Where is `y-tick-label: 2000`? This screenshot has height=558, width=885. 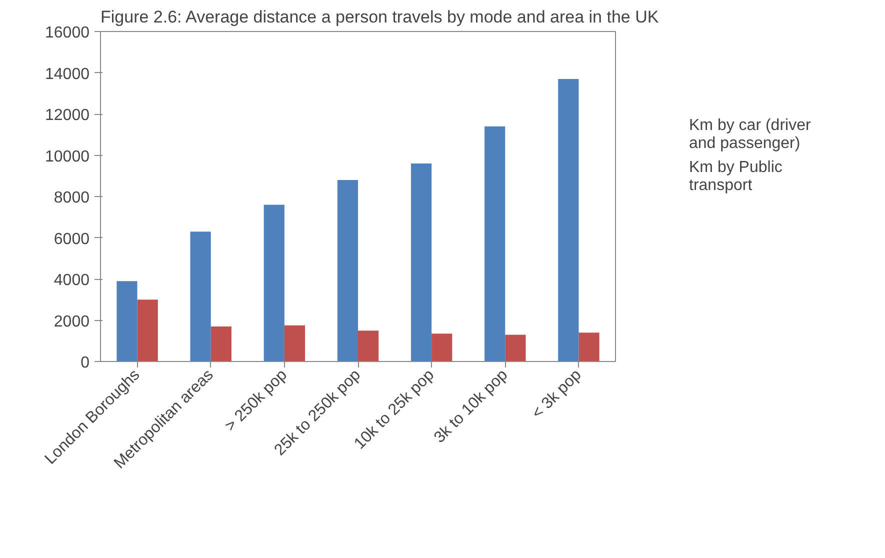
y-tick-label: 2000 is located at coordinates (72, 321).